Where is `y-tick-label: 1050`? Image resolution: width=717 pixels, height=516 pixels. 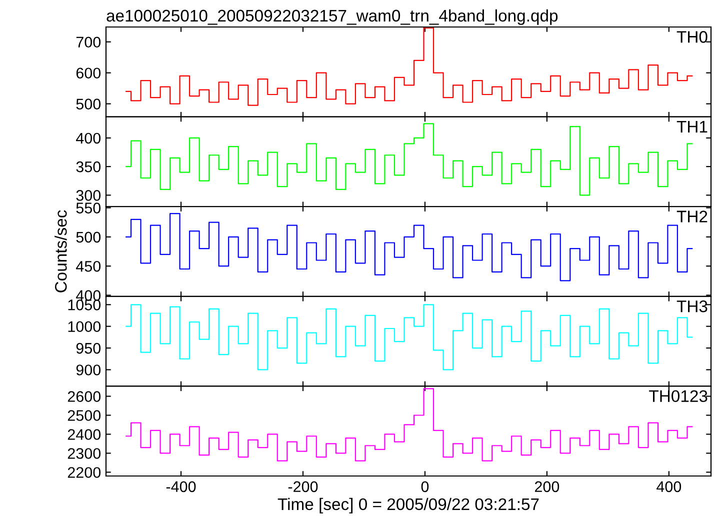 y-tick-label: 1050 is located at coordinates (84, 305).